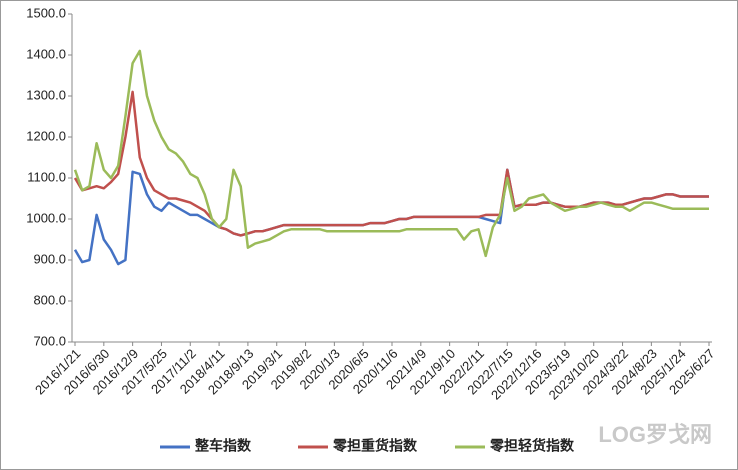  I want to click on legend-label: 零担轻货指数, so click(532, 446).